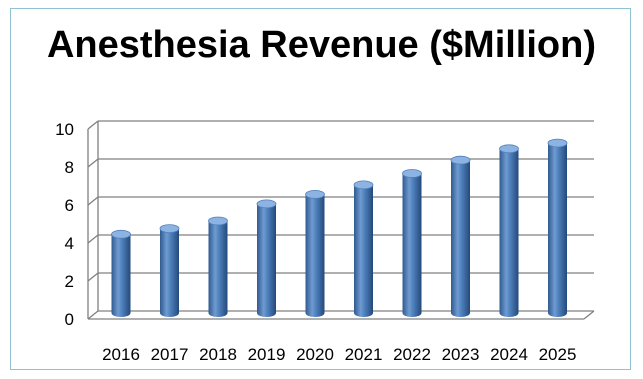 The height and width of the screenshot is (379, 643). I want to click on chart-title: Anesthesia Revenue ($Million), so click(321, 45).